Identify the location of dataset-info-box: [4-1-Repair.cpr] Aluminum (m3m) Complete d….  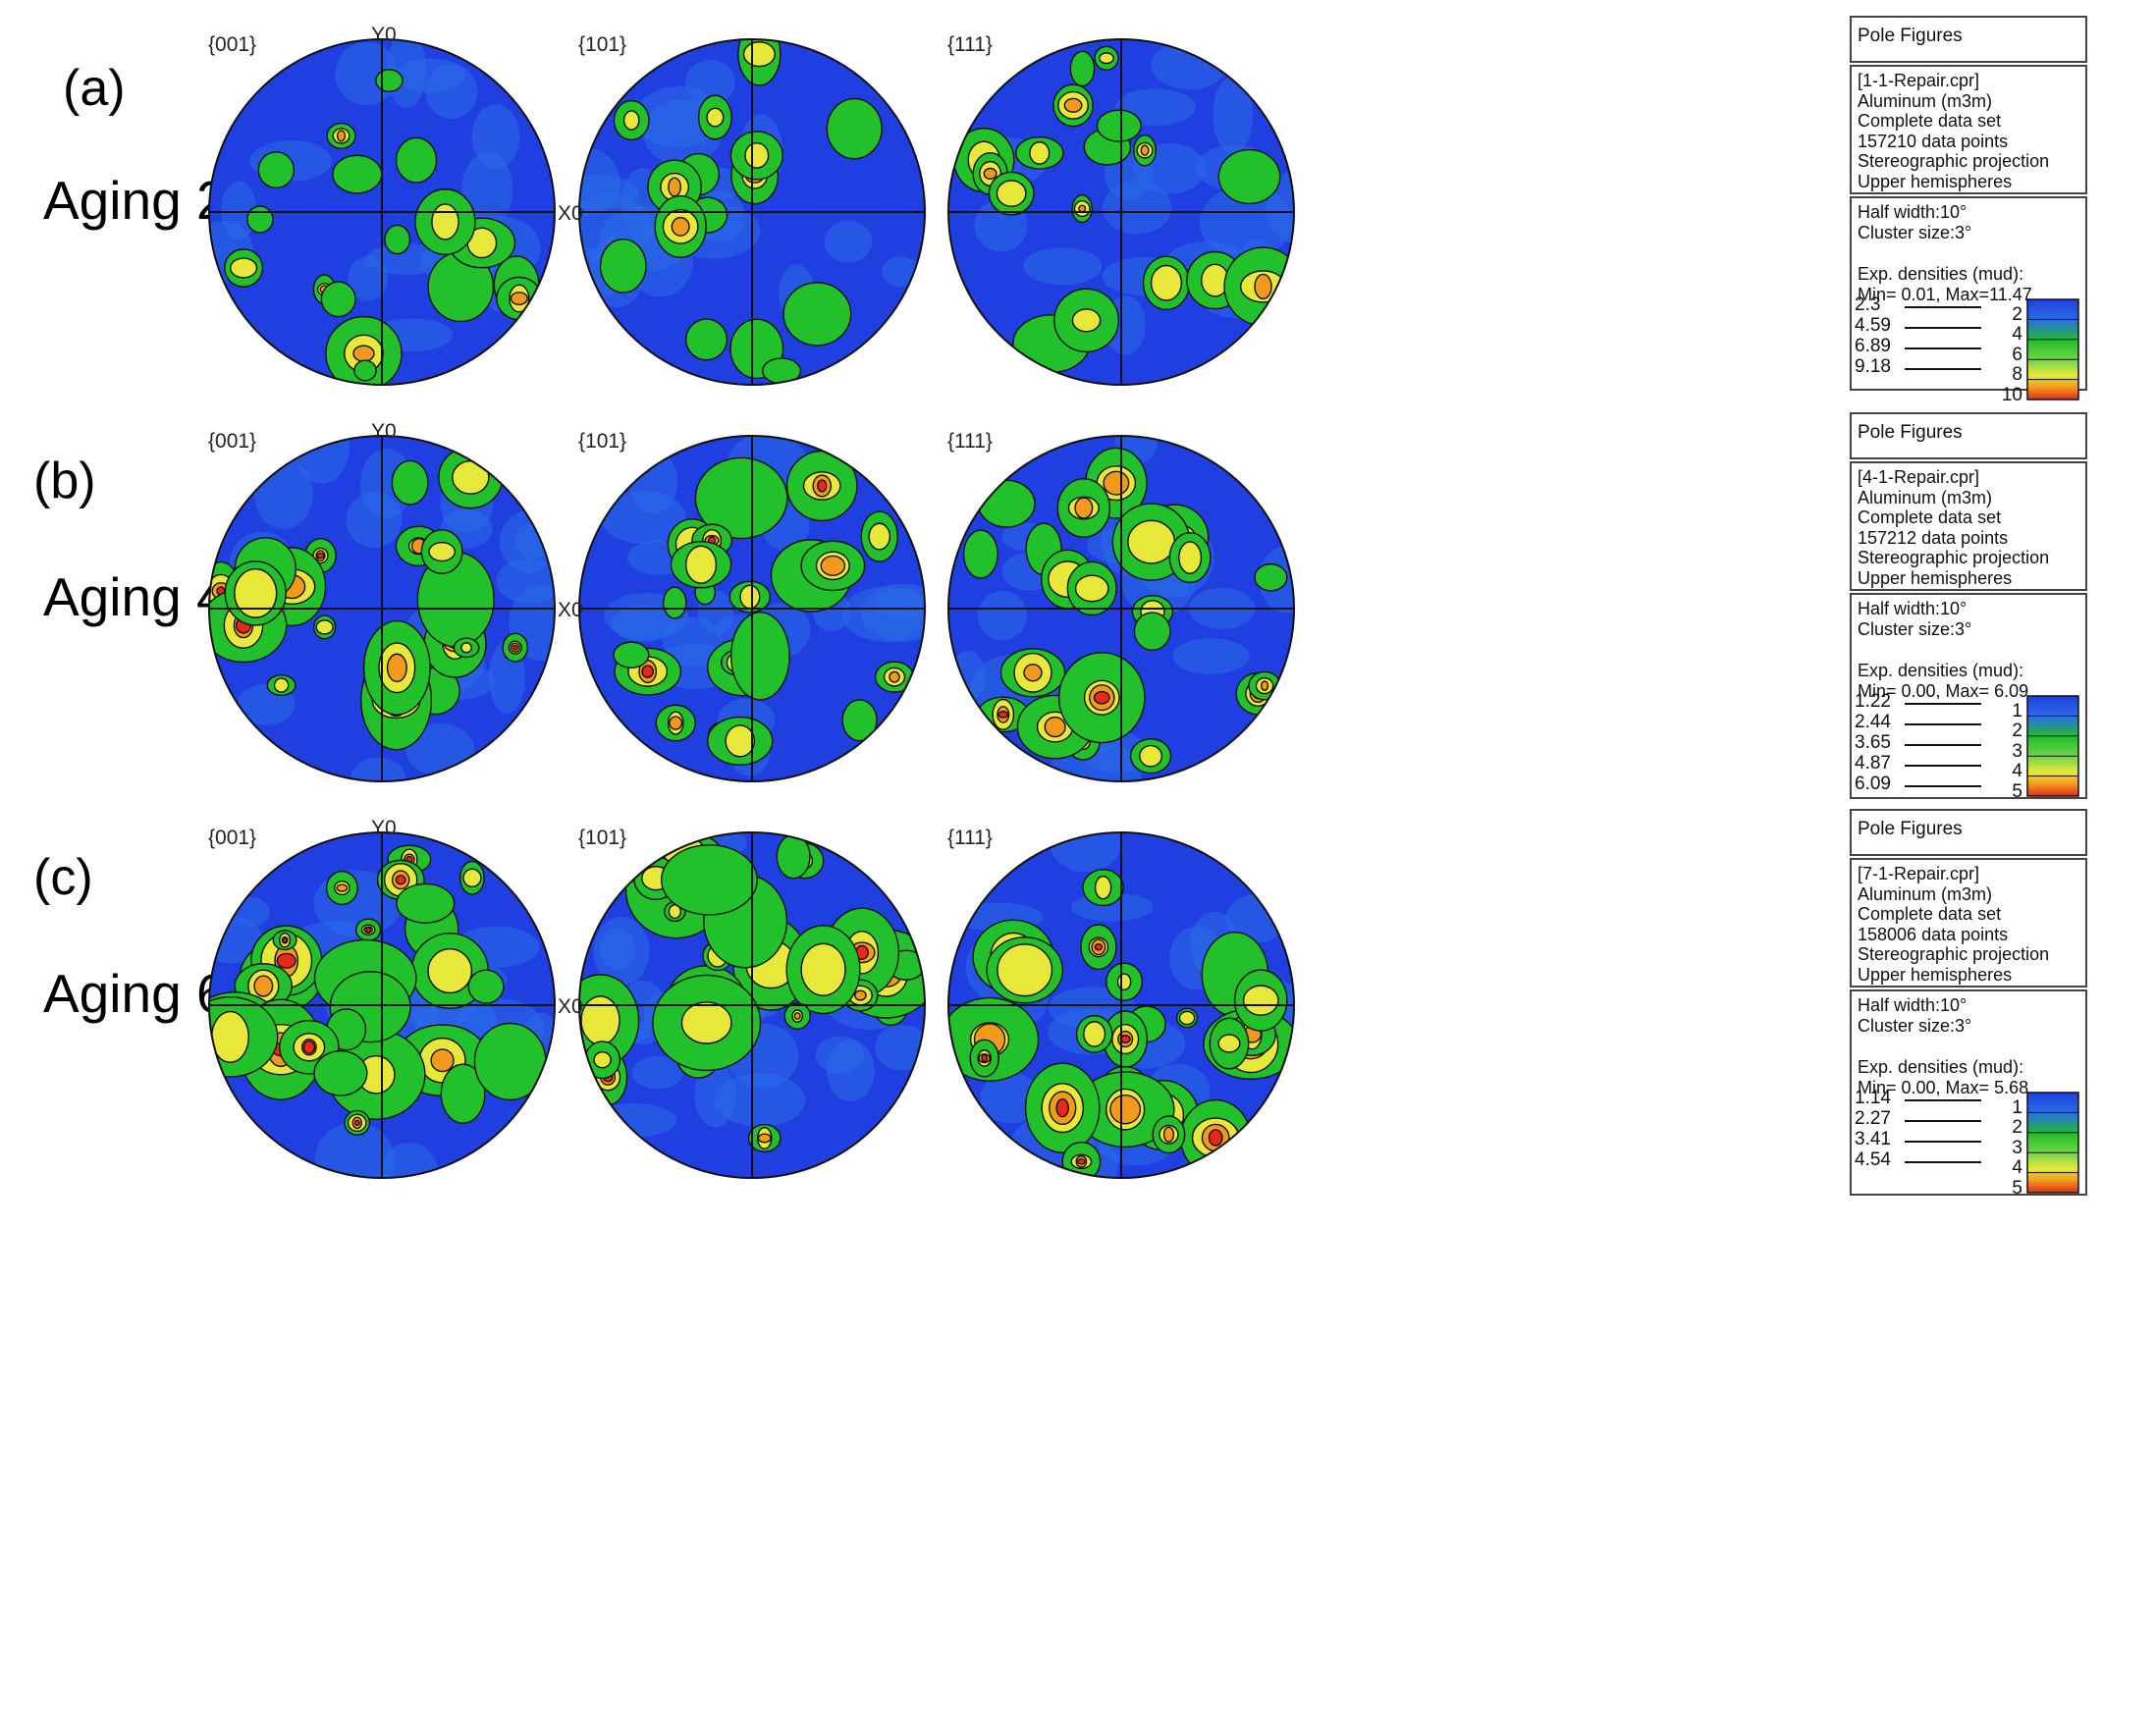
(1969, 526).